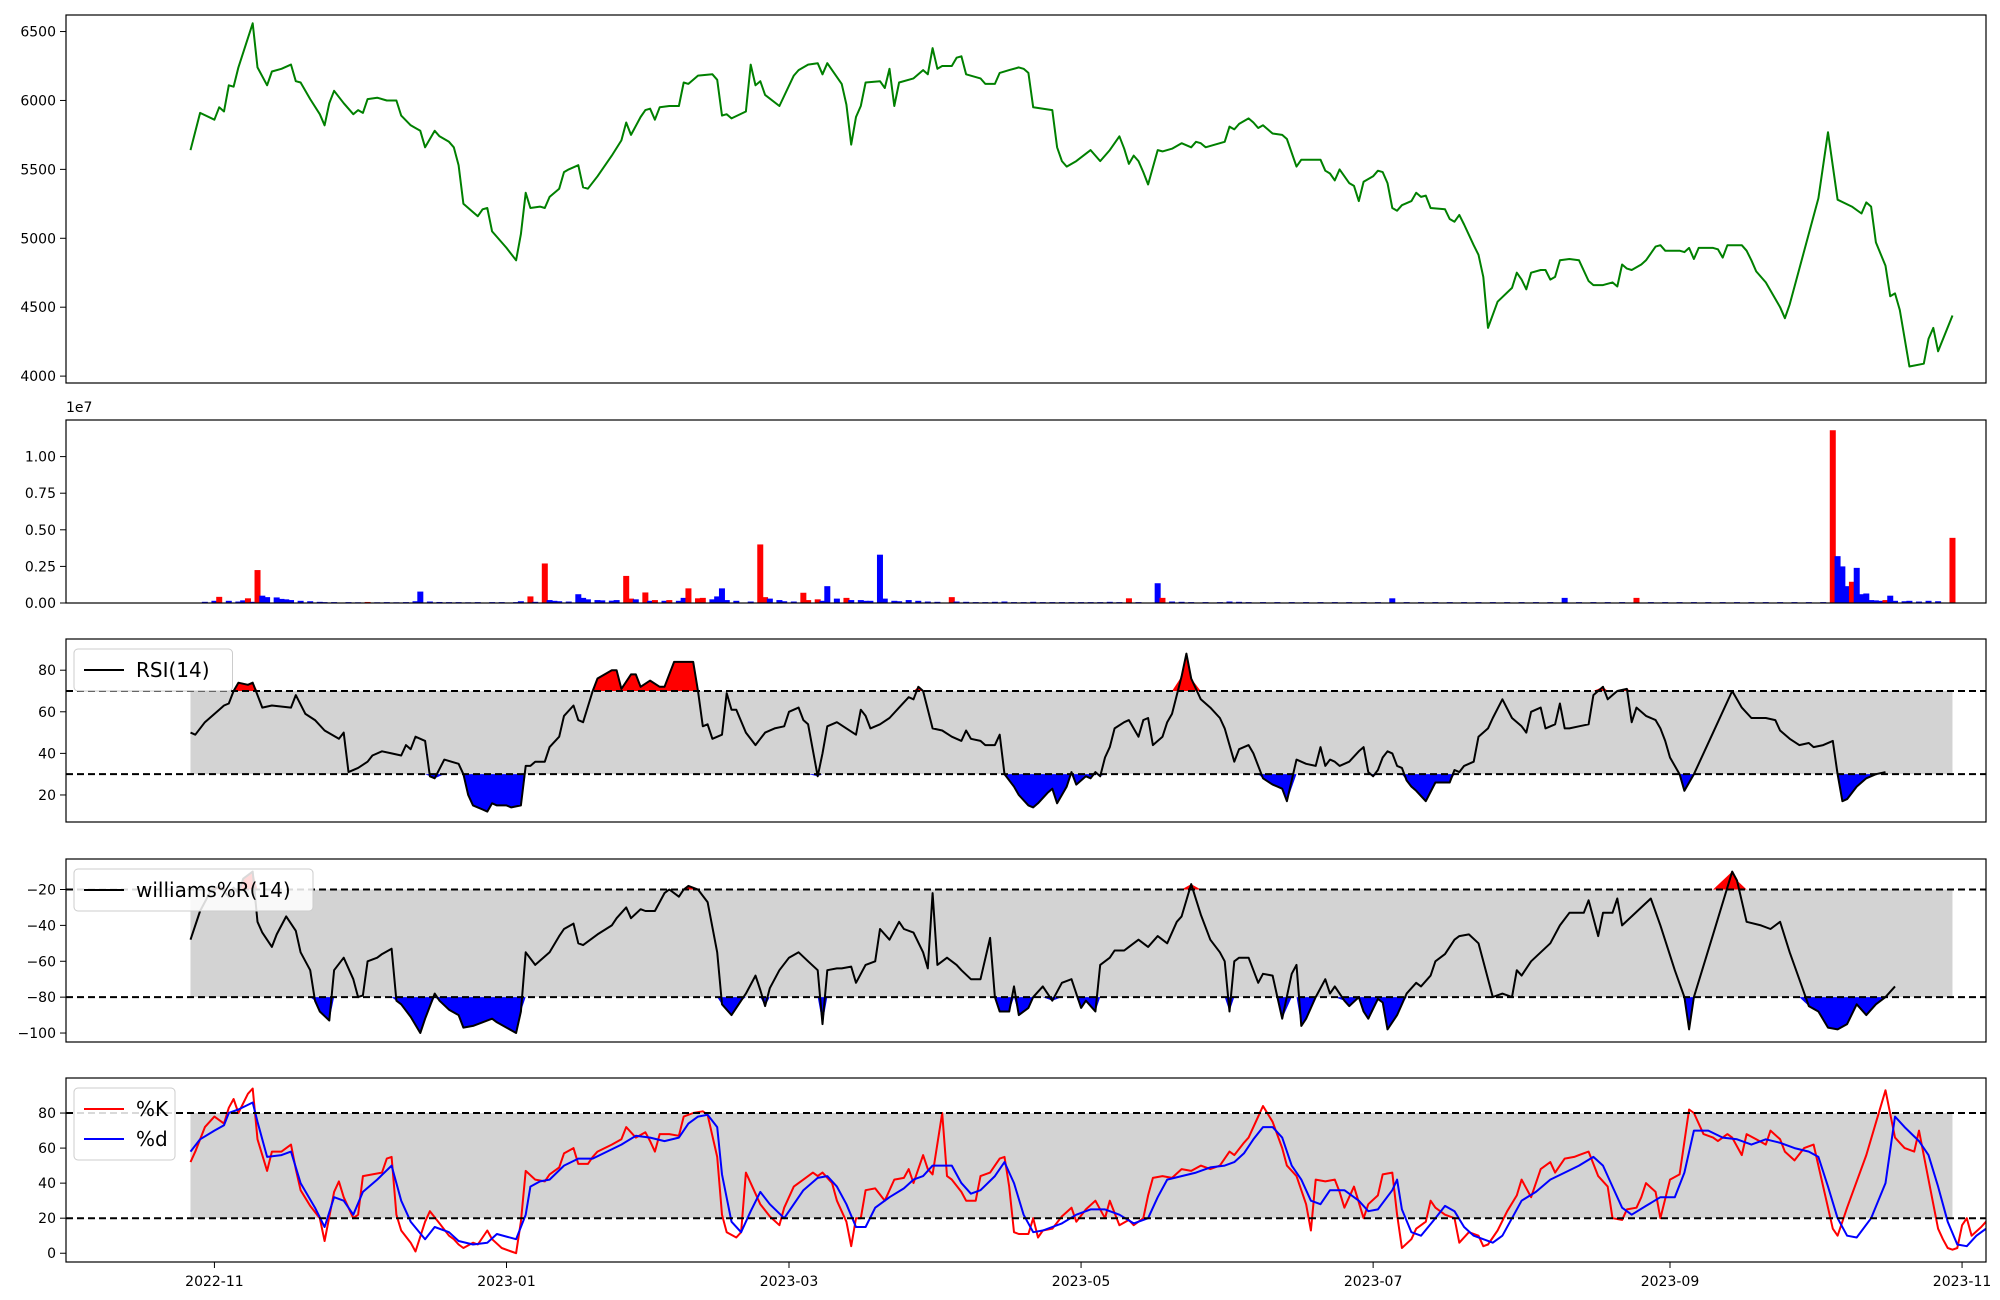  What do you see at coordinates (1043, 1015) in the screenshot?
I see `williams-oversold-fill` at bounding box center [1043, 1015].